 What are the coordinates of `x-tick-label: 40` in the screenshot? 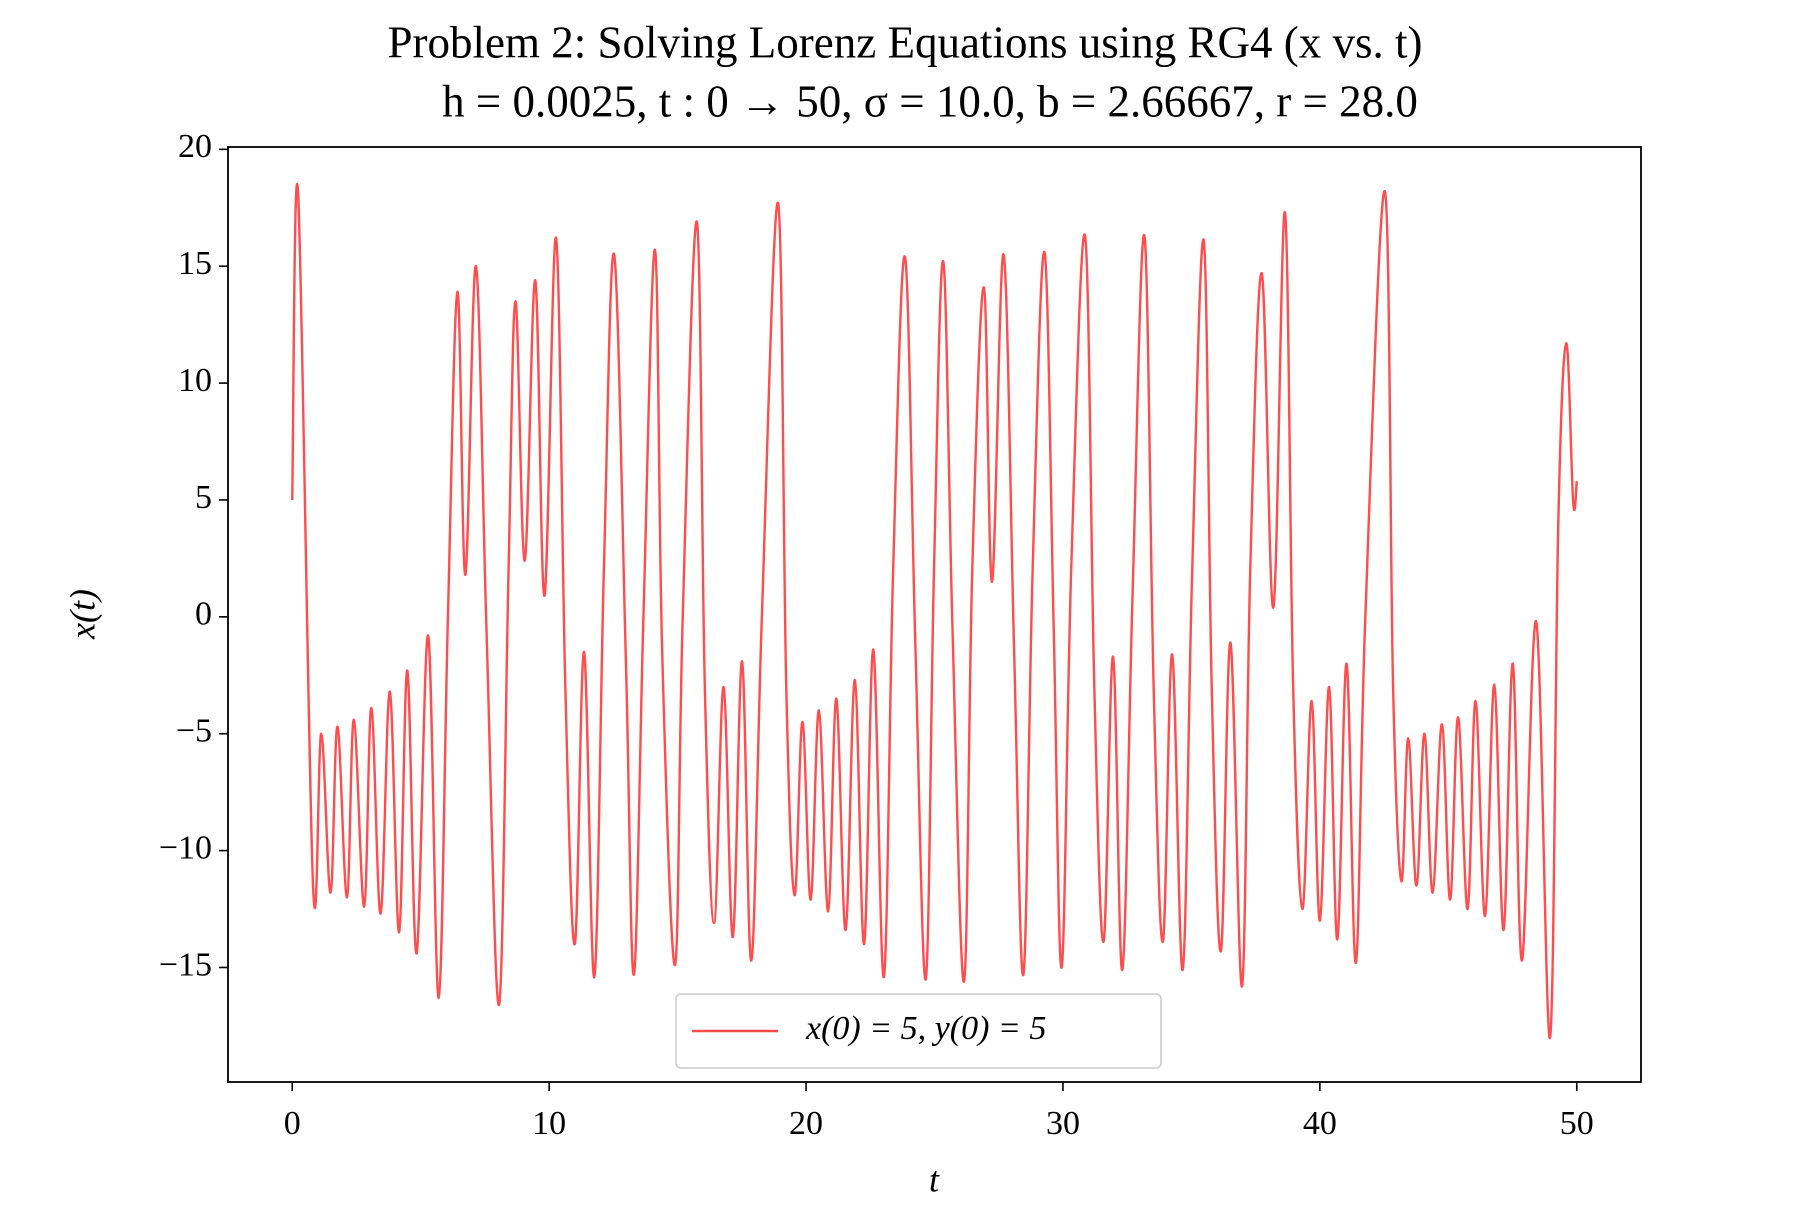 It's located at (1320, 1123).